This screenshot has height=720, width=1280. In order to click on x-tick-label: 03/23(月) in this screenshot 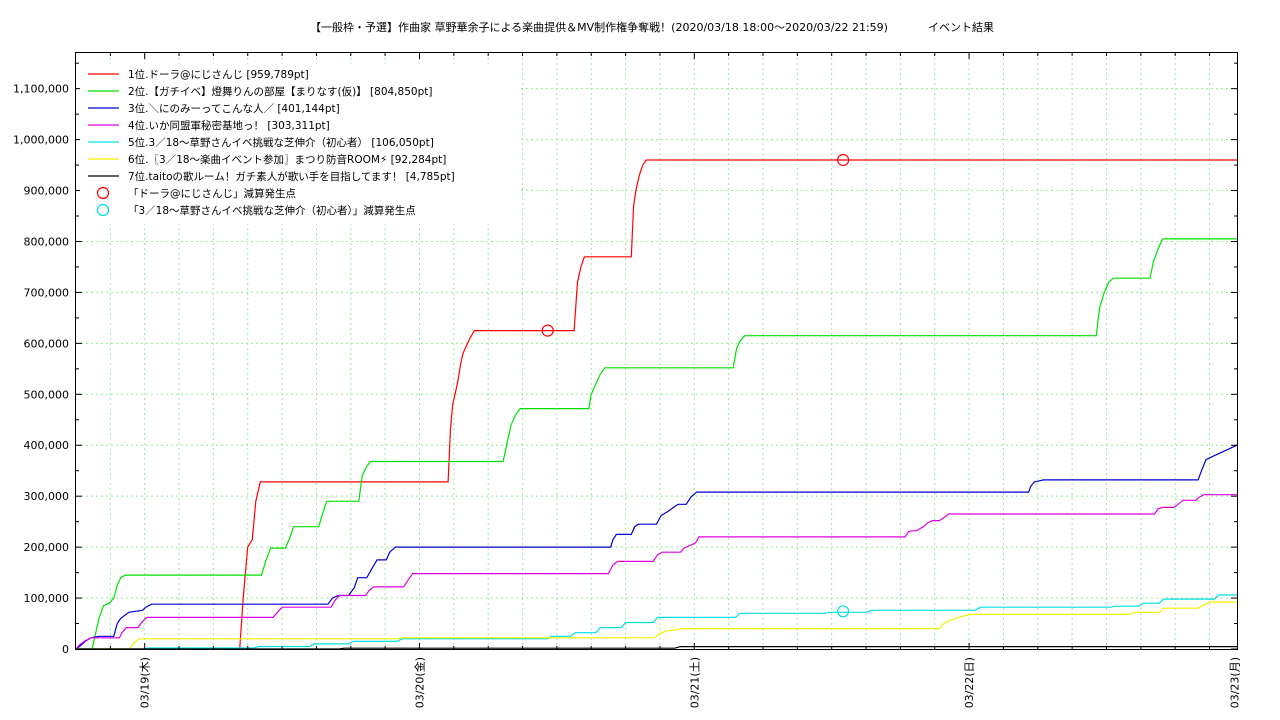, I will do `click(1235, 682)`.